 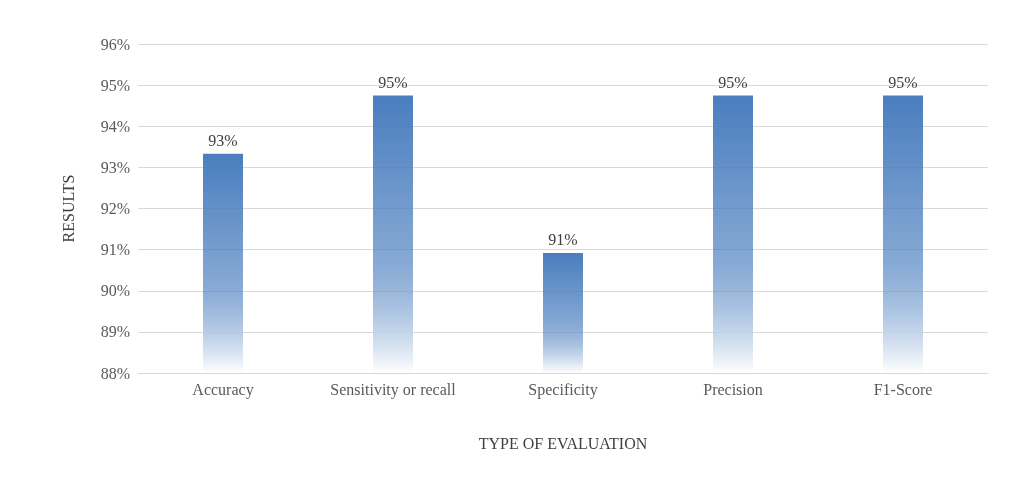 What do you see at coordinates (223, 141) in the screenshot?
I see `data-label: 93%` at bounding box center [223, 141].